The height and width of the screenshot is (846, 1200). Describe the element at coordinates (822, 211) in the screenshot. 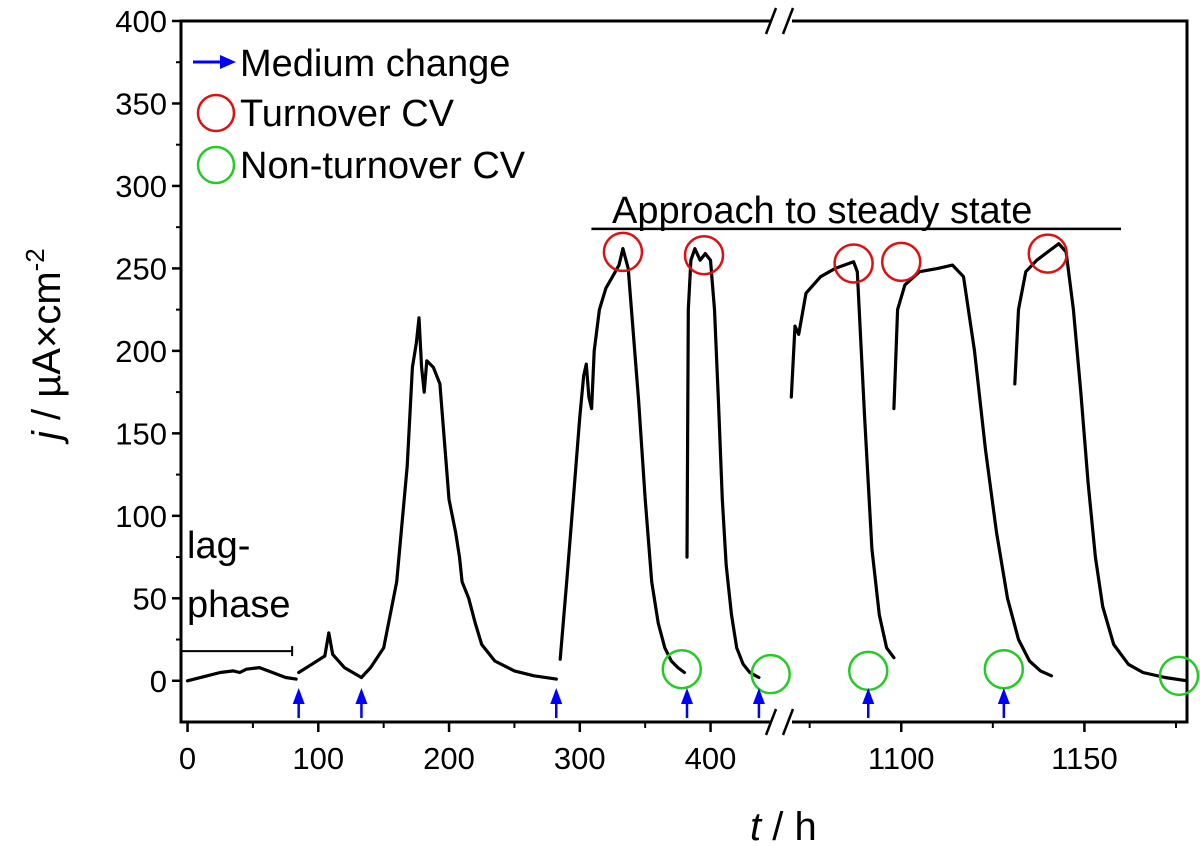

I see `approach-label: Approach to steady state` at that location.